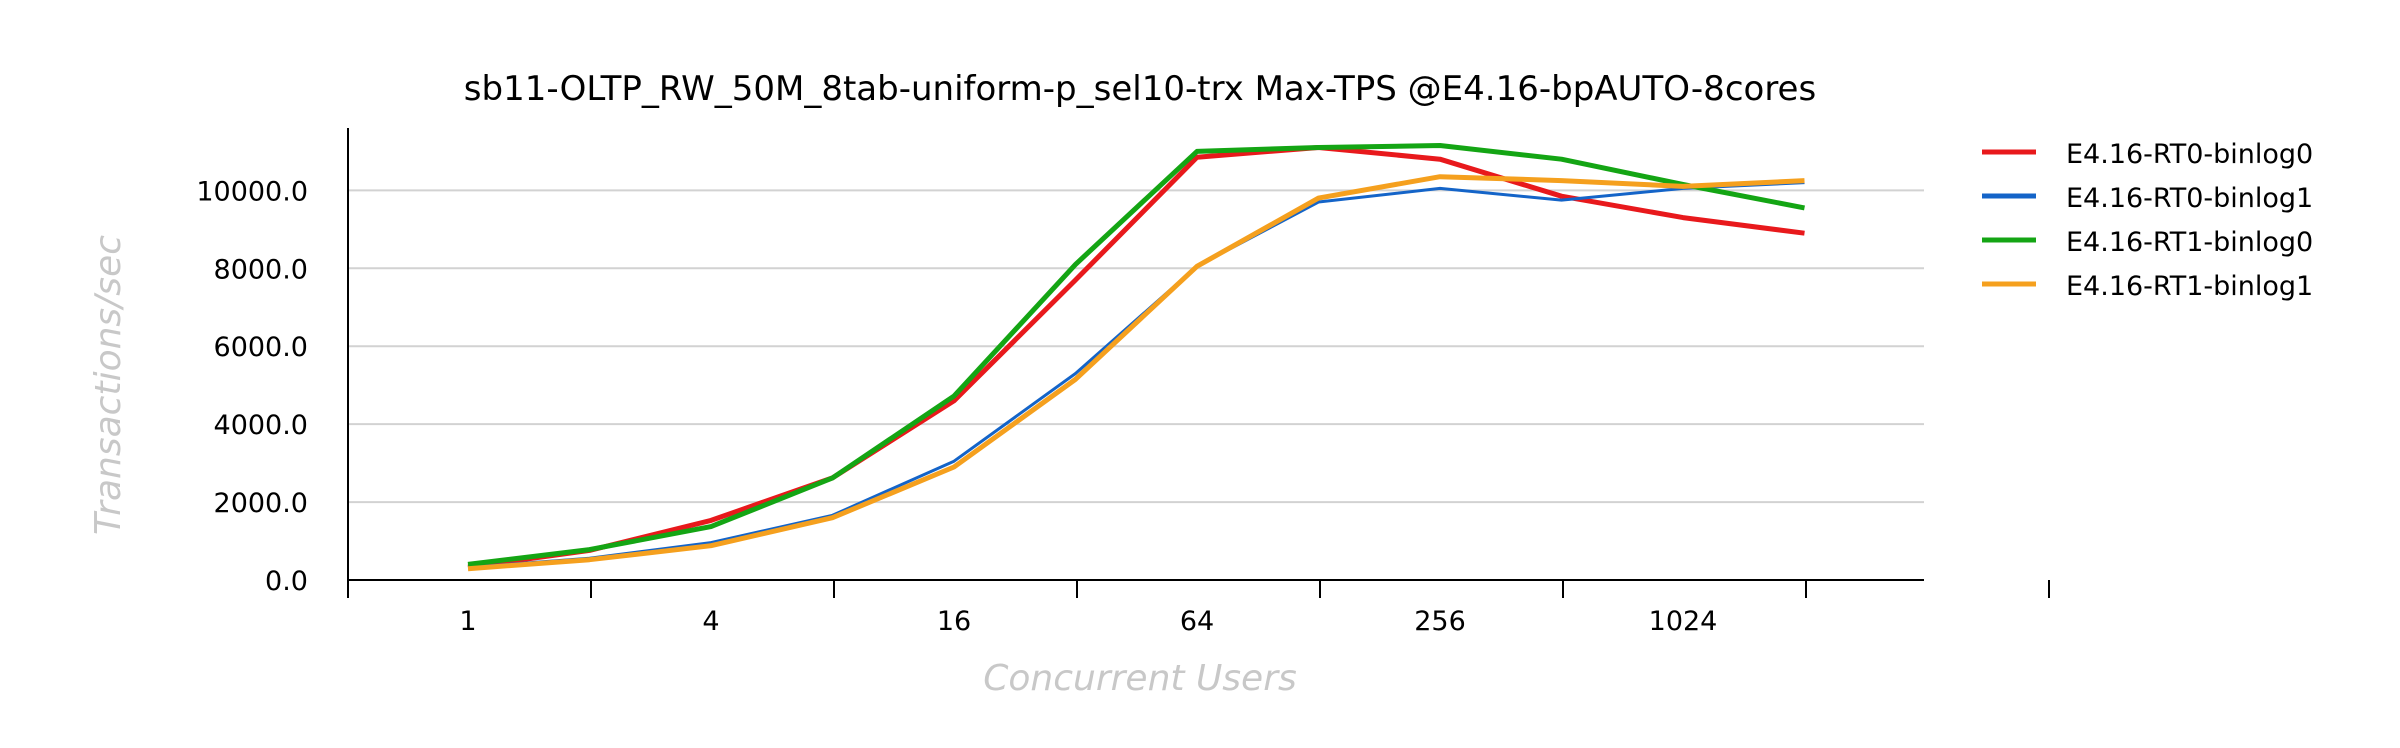  What do you see at coordinates (1683, 621) in the screenshot?
I see `x-tick-label: 1024` at bounding box center [1683, 621].